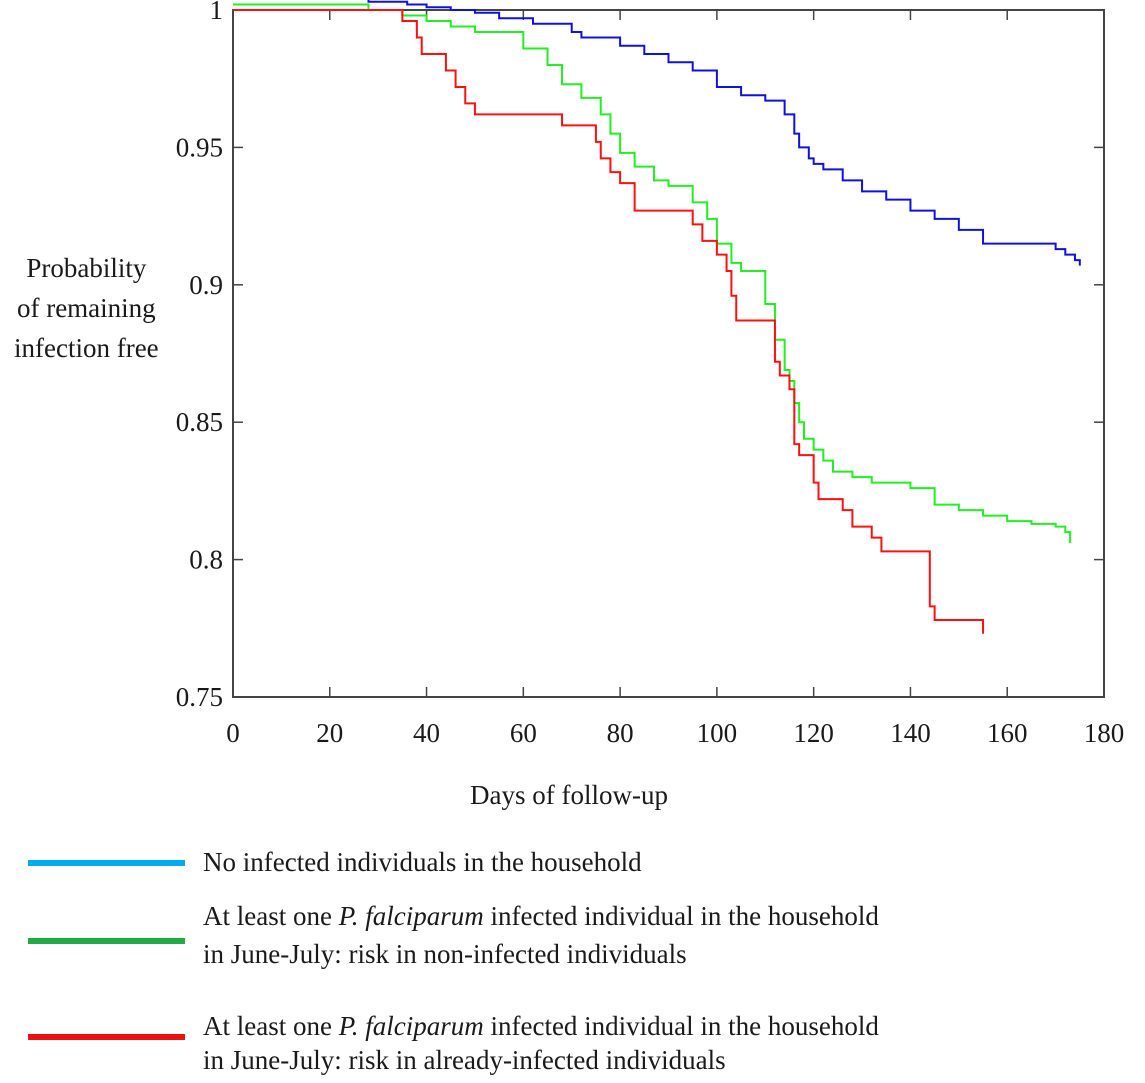 The height and width of the screenshot is (1083, 1145). What do you see at coordinates (329, 733) in the screenshot?
I see `x-tick-label: 20` at bounding box center [329, 733].